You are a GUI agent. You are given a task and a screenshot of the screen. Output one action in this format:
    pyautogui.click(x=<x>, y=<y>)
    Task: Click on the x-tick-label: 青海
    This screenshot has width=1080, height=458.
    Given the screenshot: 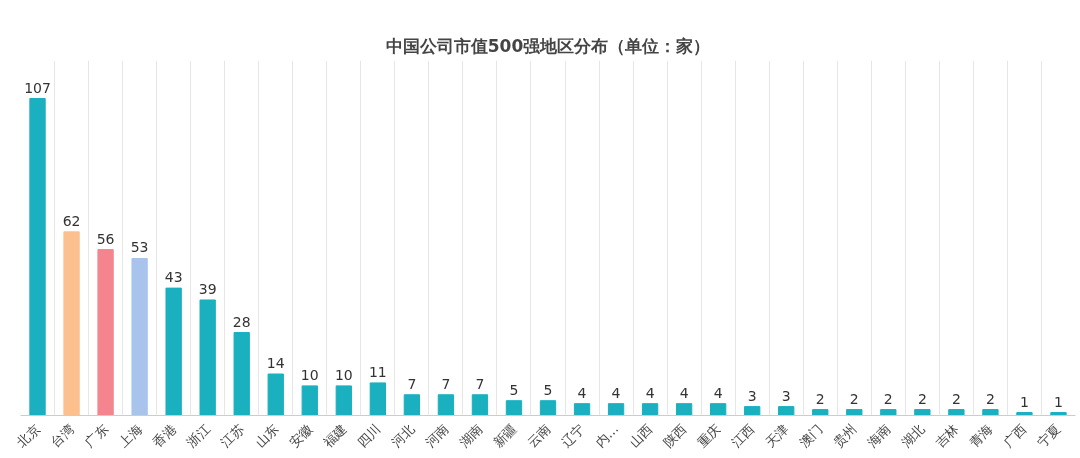 What is the action you would take?
    pyautogui.click(x=981, y=436)
    